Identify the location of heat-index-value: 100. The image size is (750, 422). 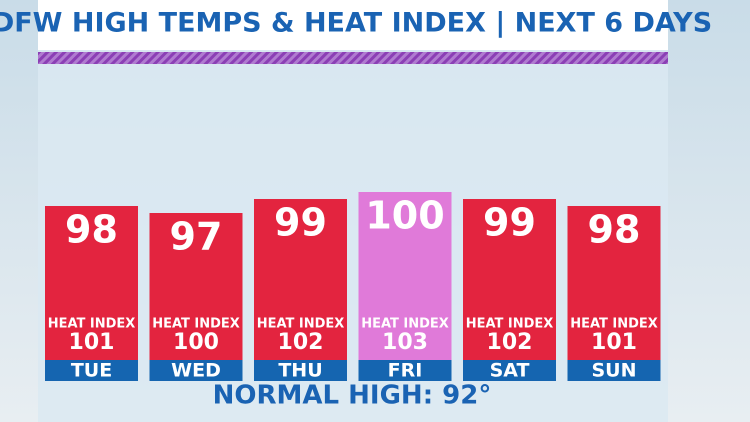
(196, 342).